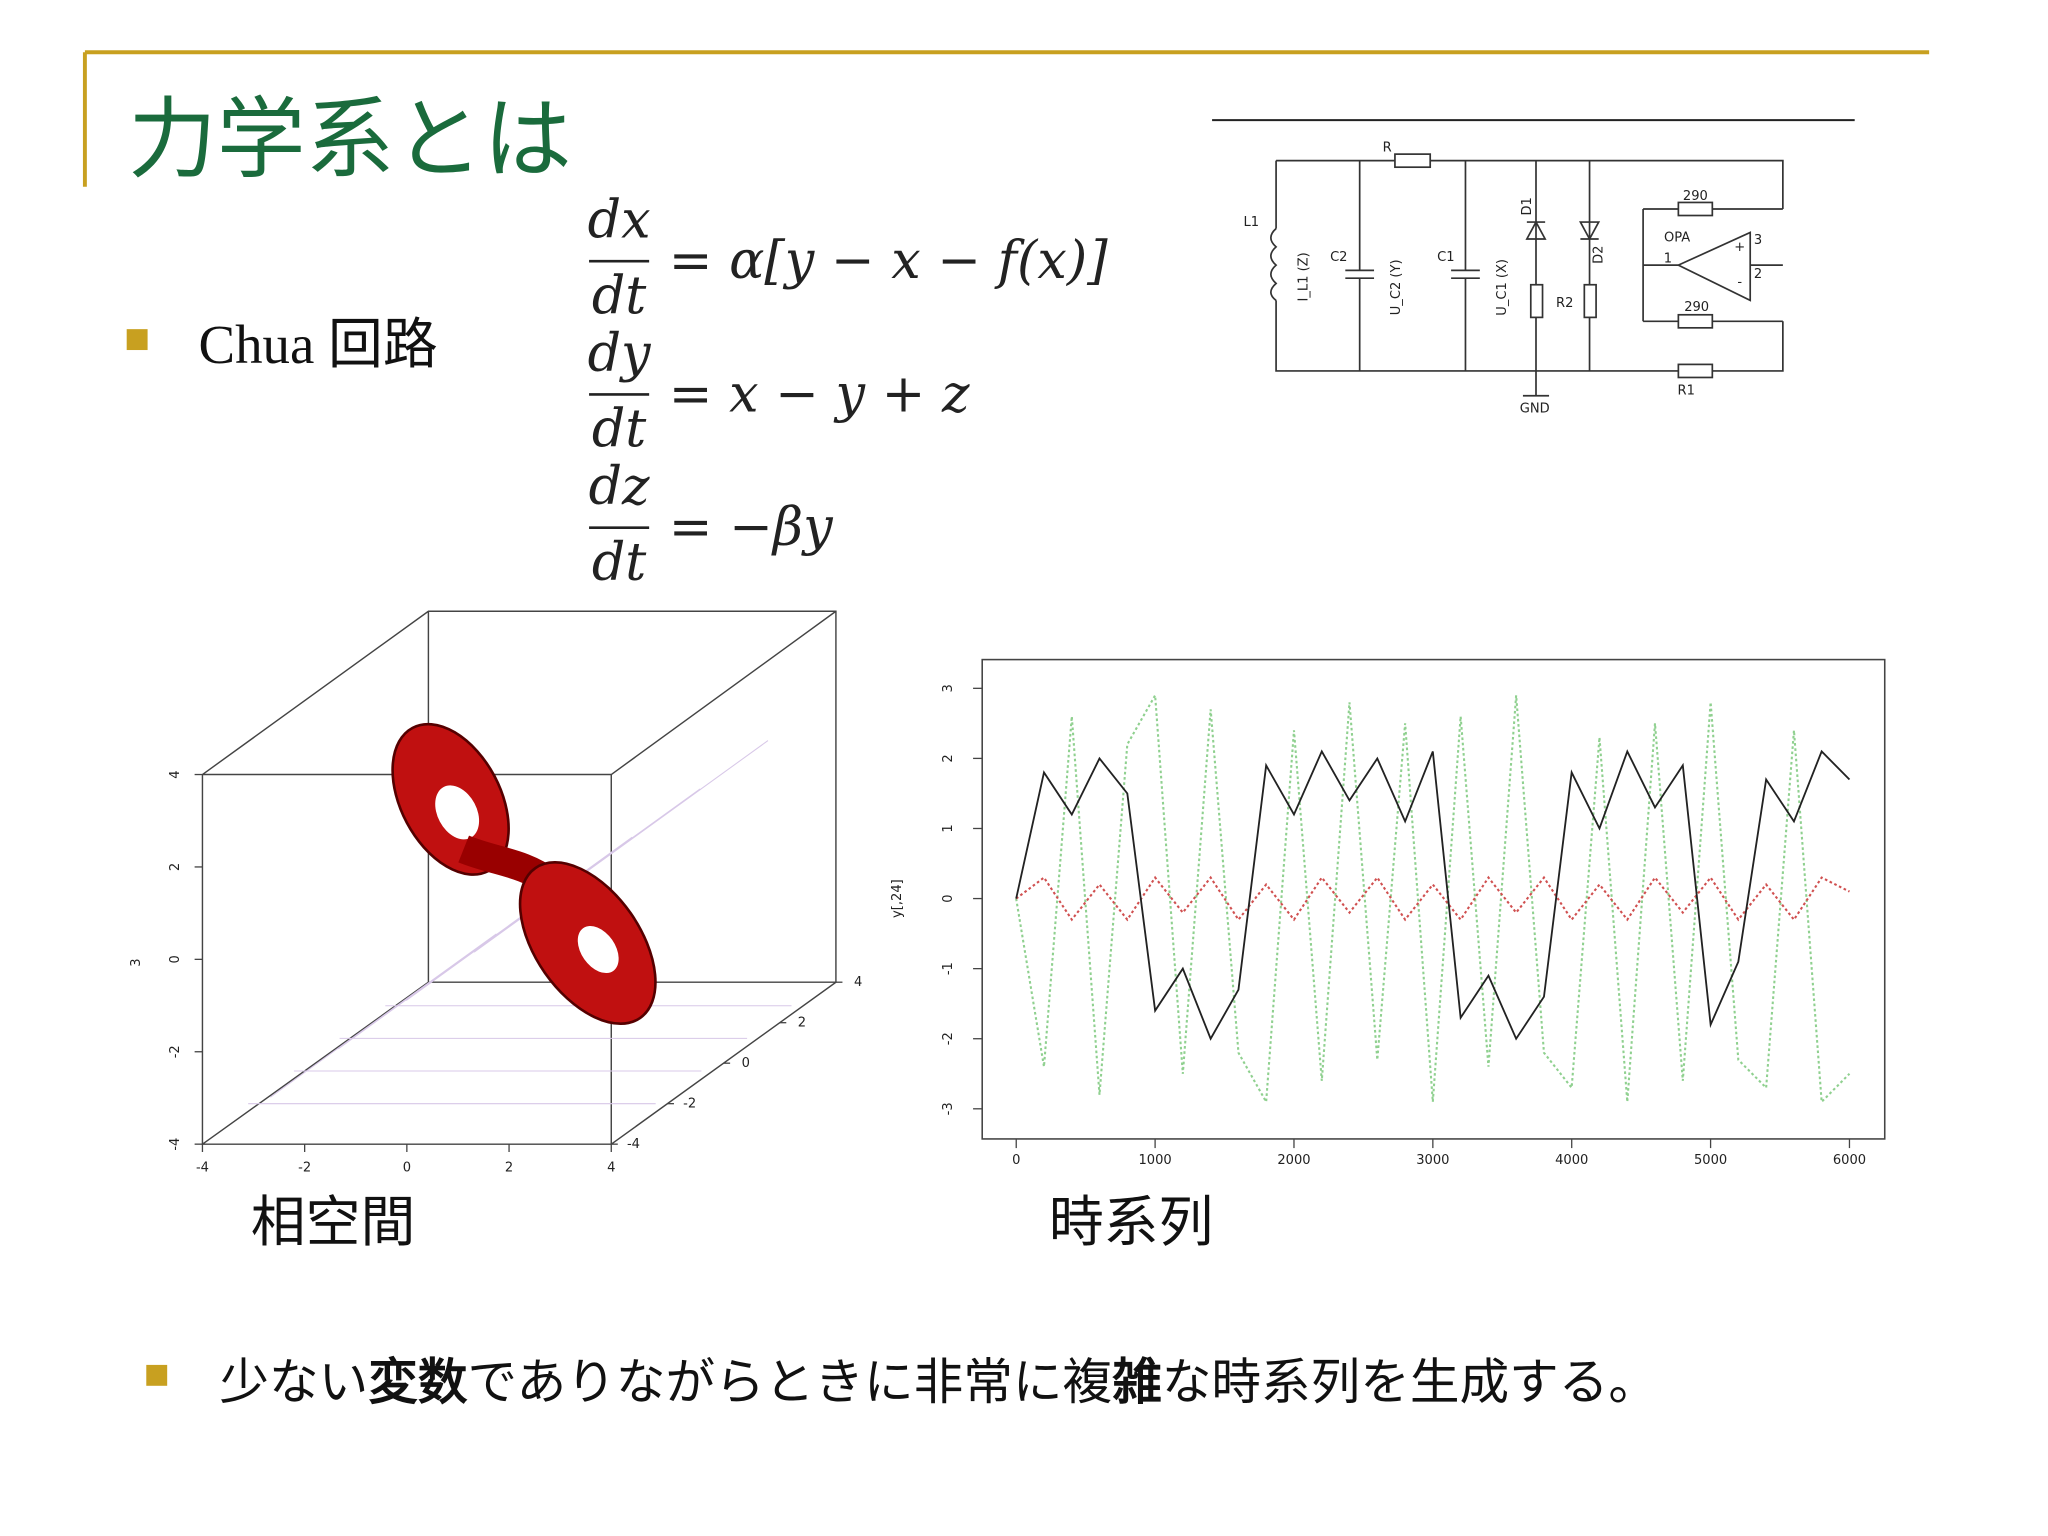 This screenshot has width=2048, height=1536. Describe the element at coordinates (1274, 264) in the screenshot. I see `inductor` at that location.